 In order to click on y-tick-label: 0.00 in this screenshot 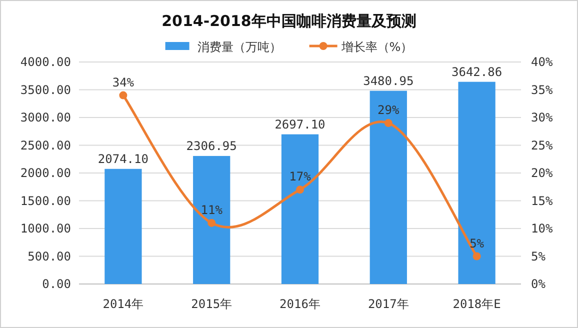, I will do `click(56, 284)`.